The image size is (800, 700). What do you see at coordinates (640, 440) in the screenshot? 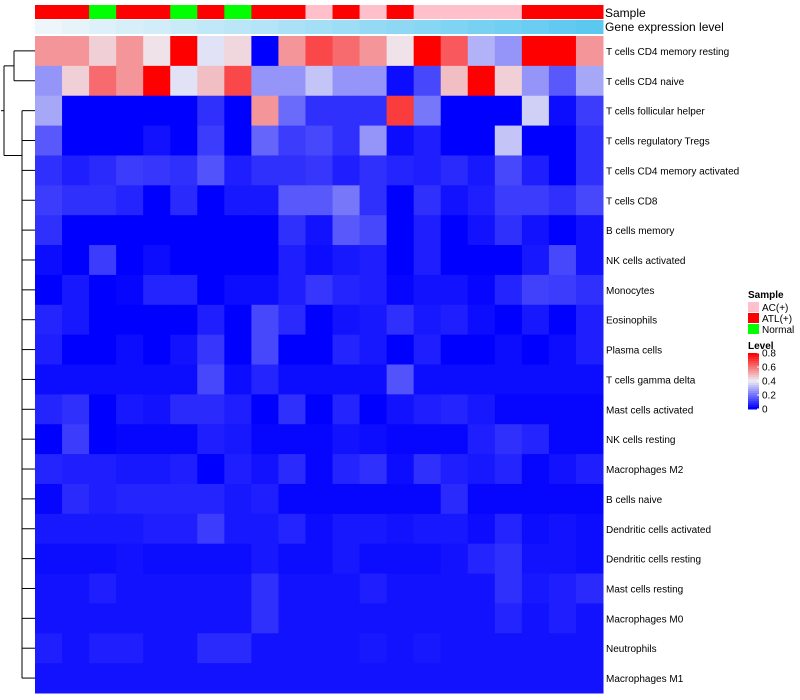
I see `row-label: NK cells resting` at bounding box center [640, 440].